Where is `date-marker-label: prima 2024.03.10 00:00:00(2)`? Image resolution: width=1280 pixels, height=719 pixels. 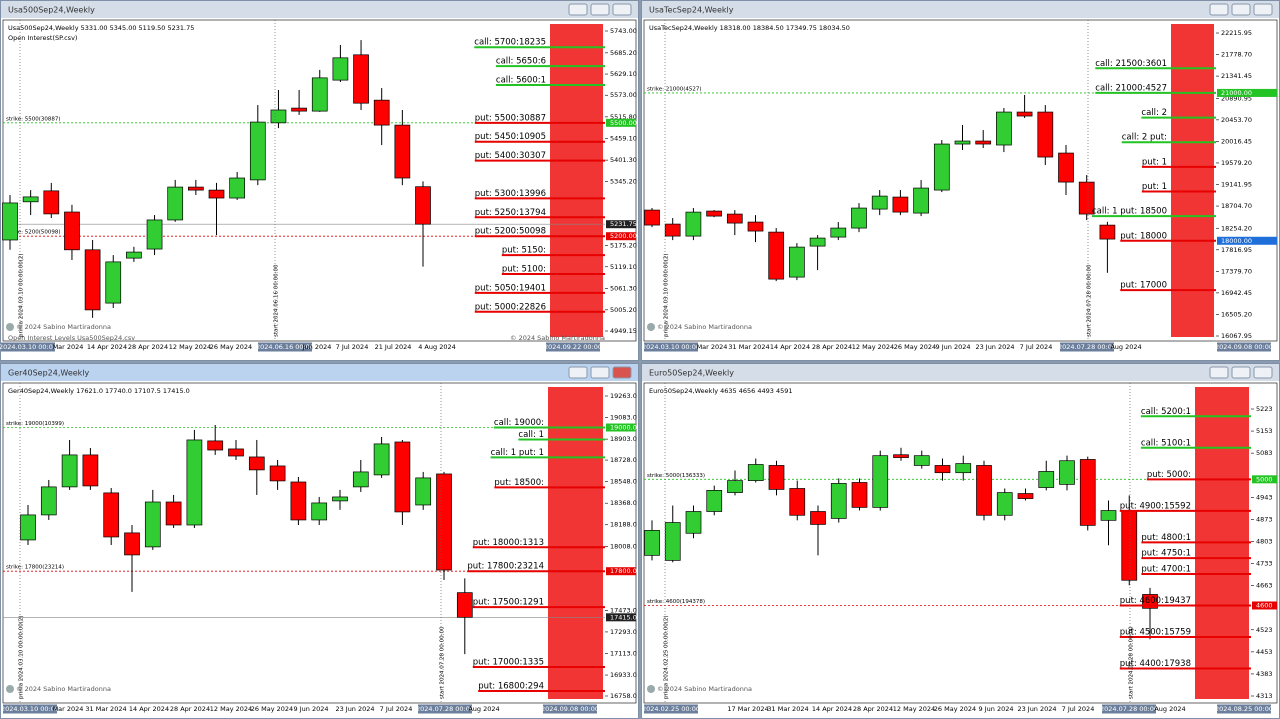
date-marker-label: prima 2024.03.10 00:00:00(2) is located at coordinates (22, 658).